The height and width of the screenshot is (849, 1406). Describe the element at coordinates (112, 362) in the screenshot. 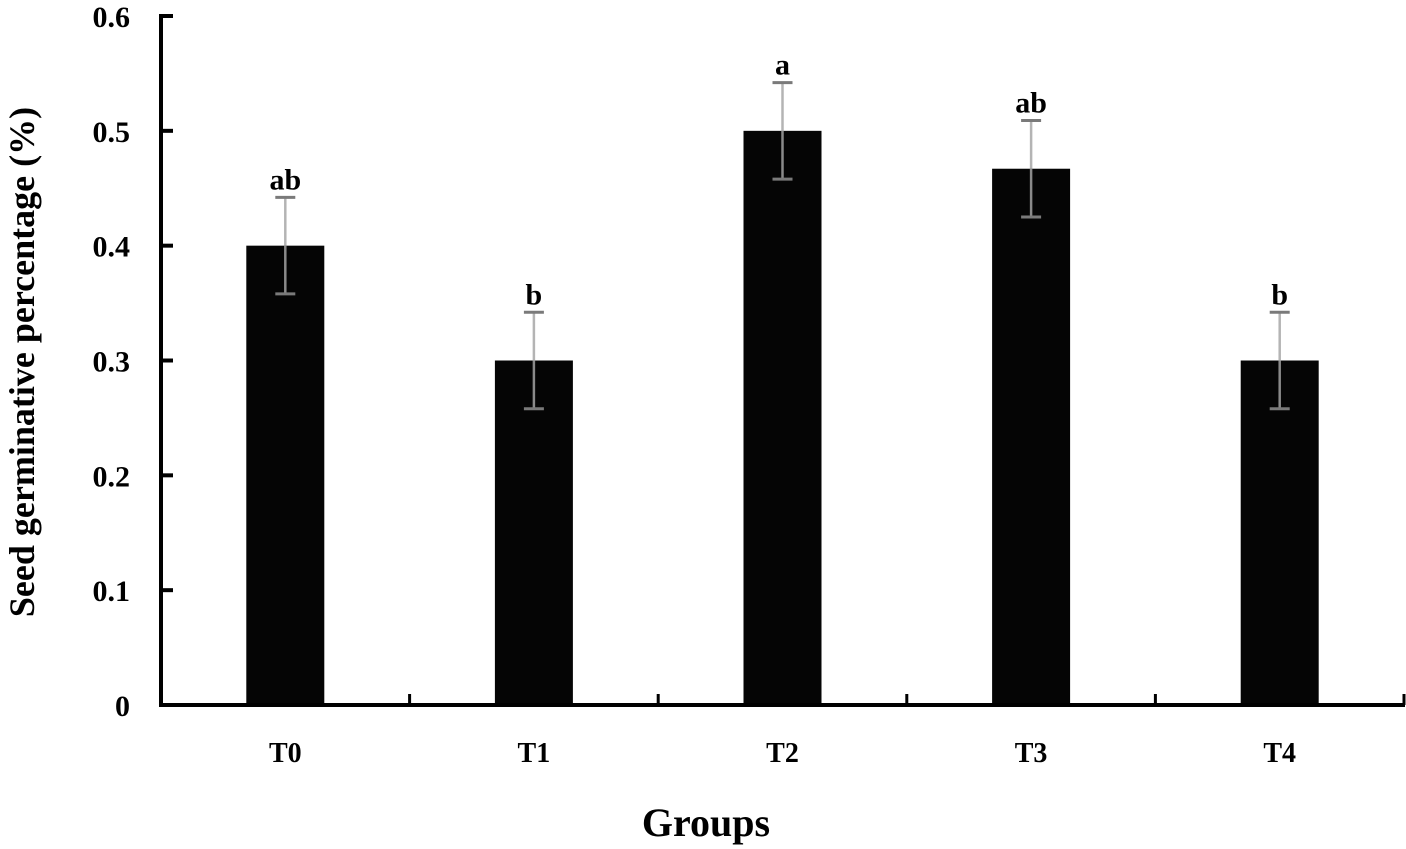

I see `y-tick-label: 0.3` at that location.